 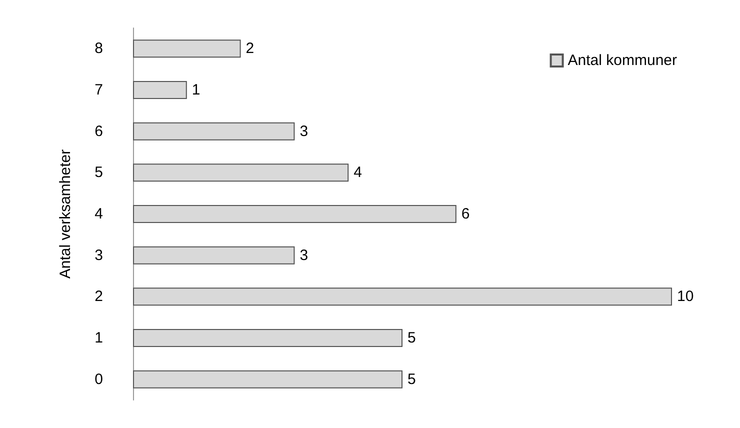 What do you see at coordinates (98, 173) in the screenshot?
I see `y-tick-label: 5` at bounding box center [98, 173].